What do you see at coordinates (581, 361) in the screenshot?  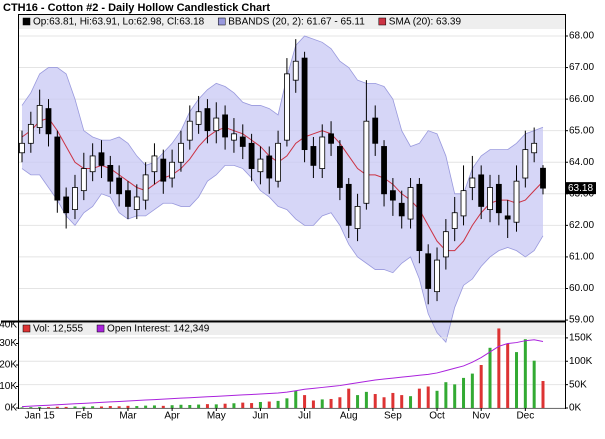 I see `y2-tick-label: 100K` at bounding box center [581, 361].